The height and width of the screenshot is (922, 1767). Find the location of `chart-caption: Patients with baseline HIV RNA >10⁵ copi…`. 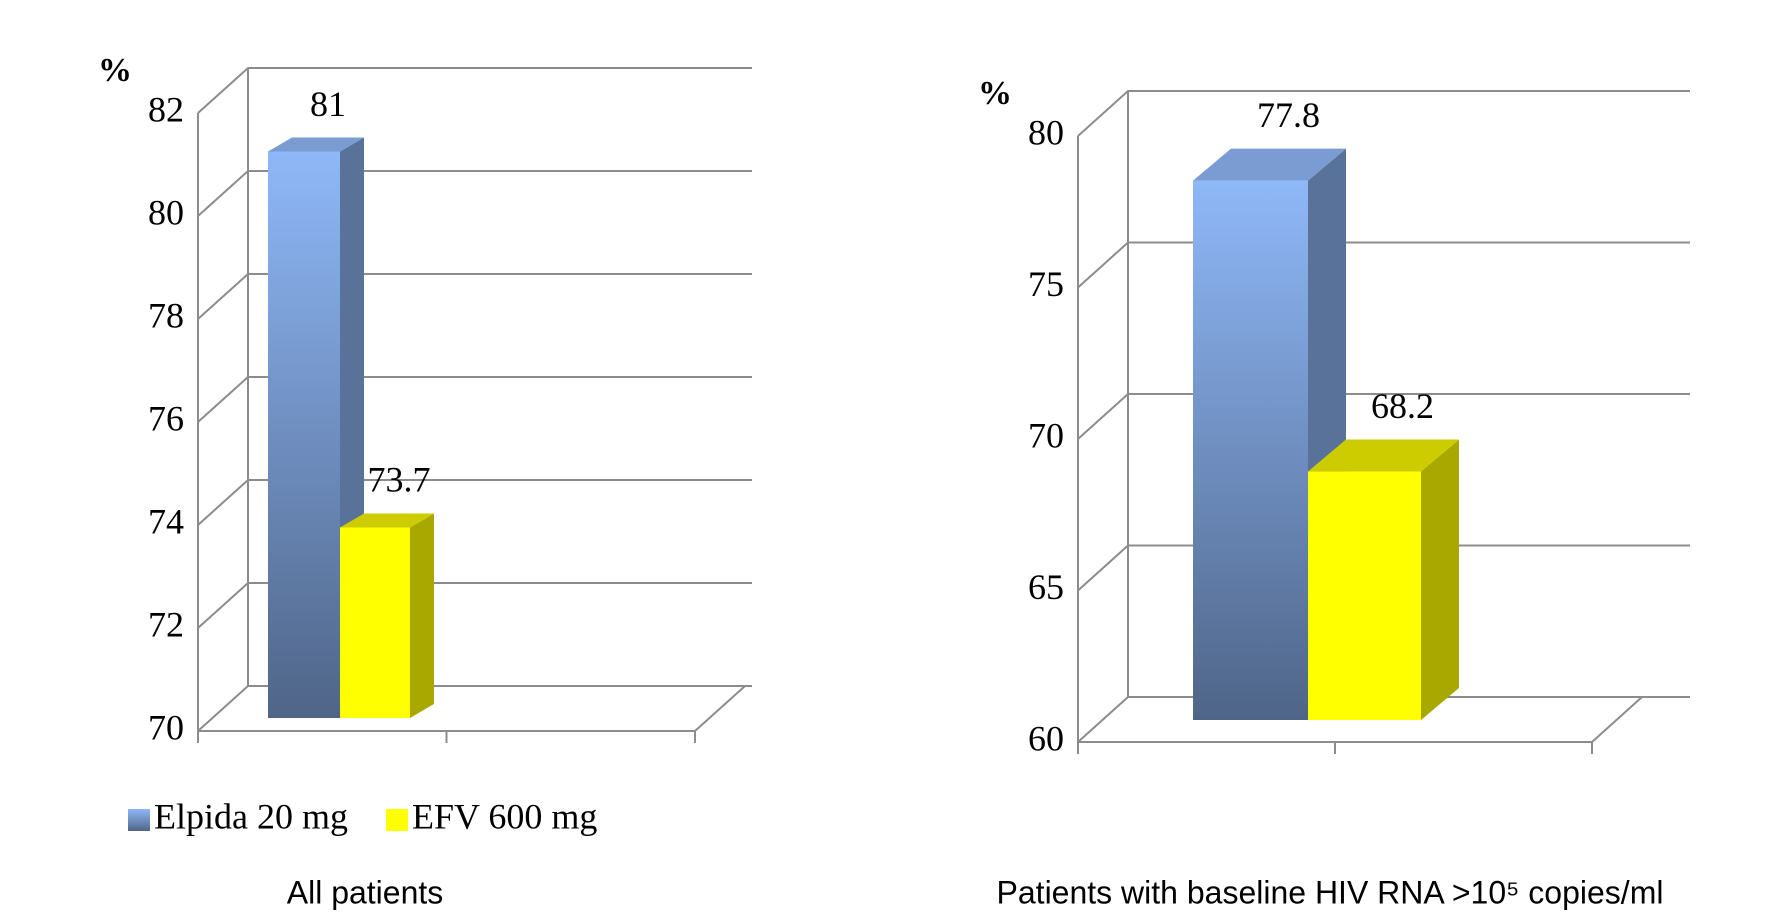

chart-caption: Patients with baseline HIV RNA >10⁵ copi… is located at coordinates (1330, 892).